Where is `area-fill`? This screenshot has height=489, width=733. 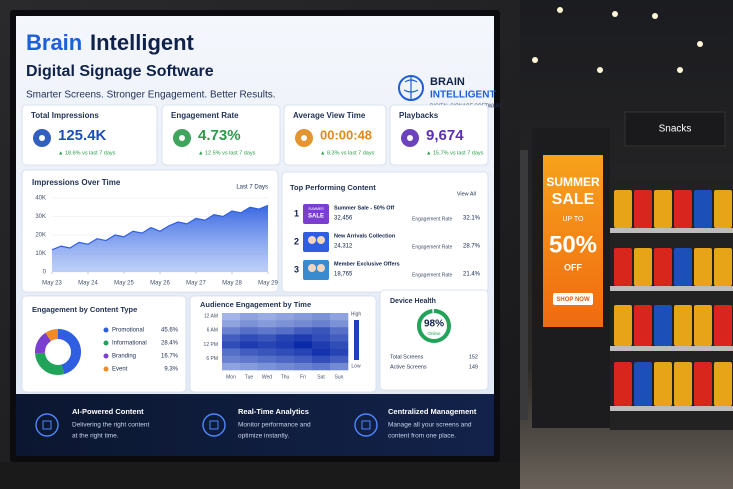 area-fill is located at coordinates (160, 238).